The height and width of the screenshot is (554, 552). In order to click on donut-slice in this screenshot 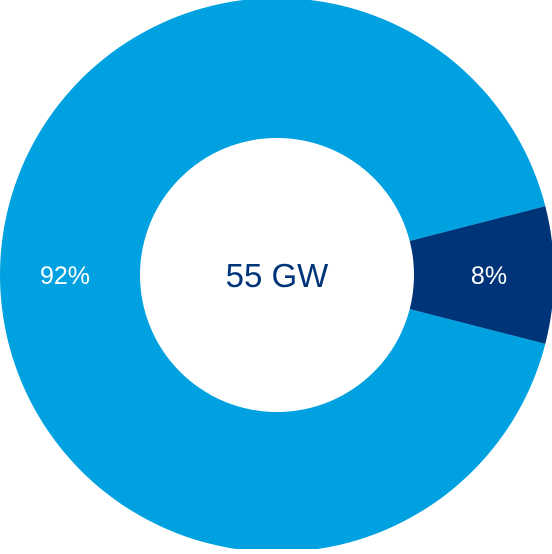, I will do `click(414, 275)`.